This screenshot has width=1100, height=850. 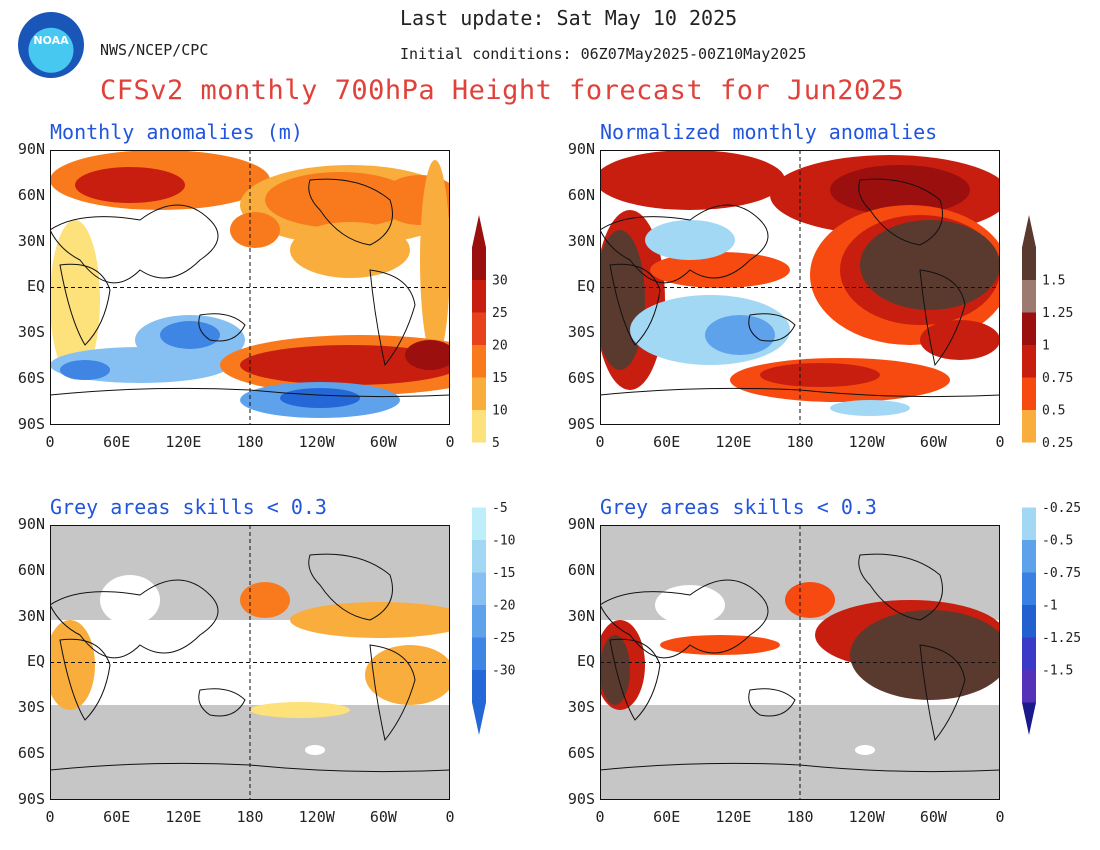 I want to click on map-panel-anomalies, so click(x=250, y=287).